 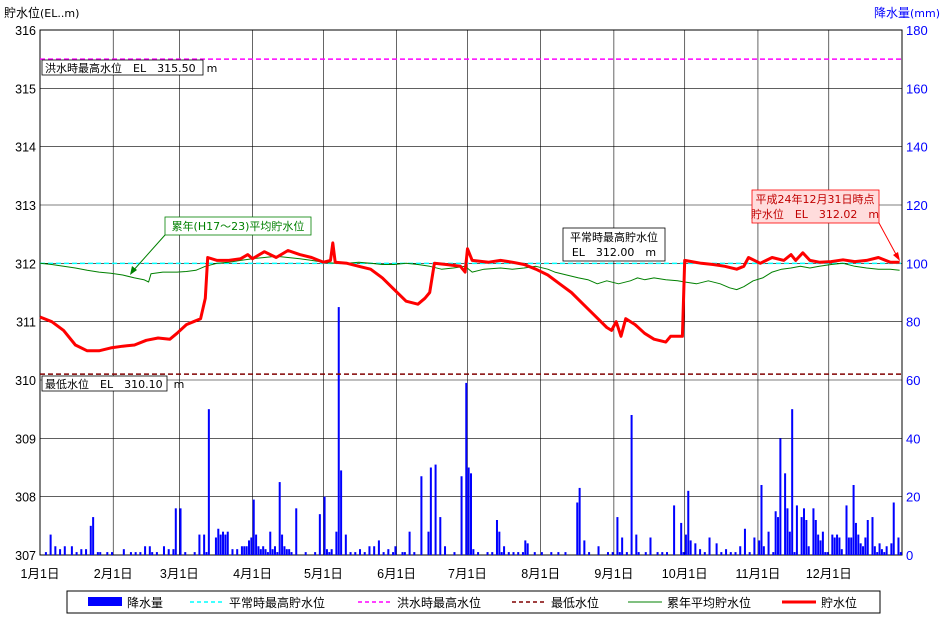 I want to click on left-tick-label: 308, so click(x=25, y=498).